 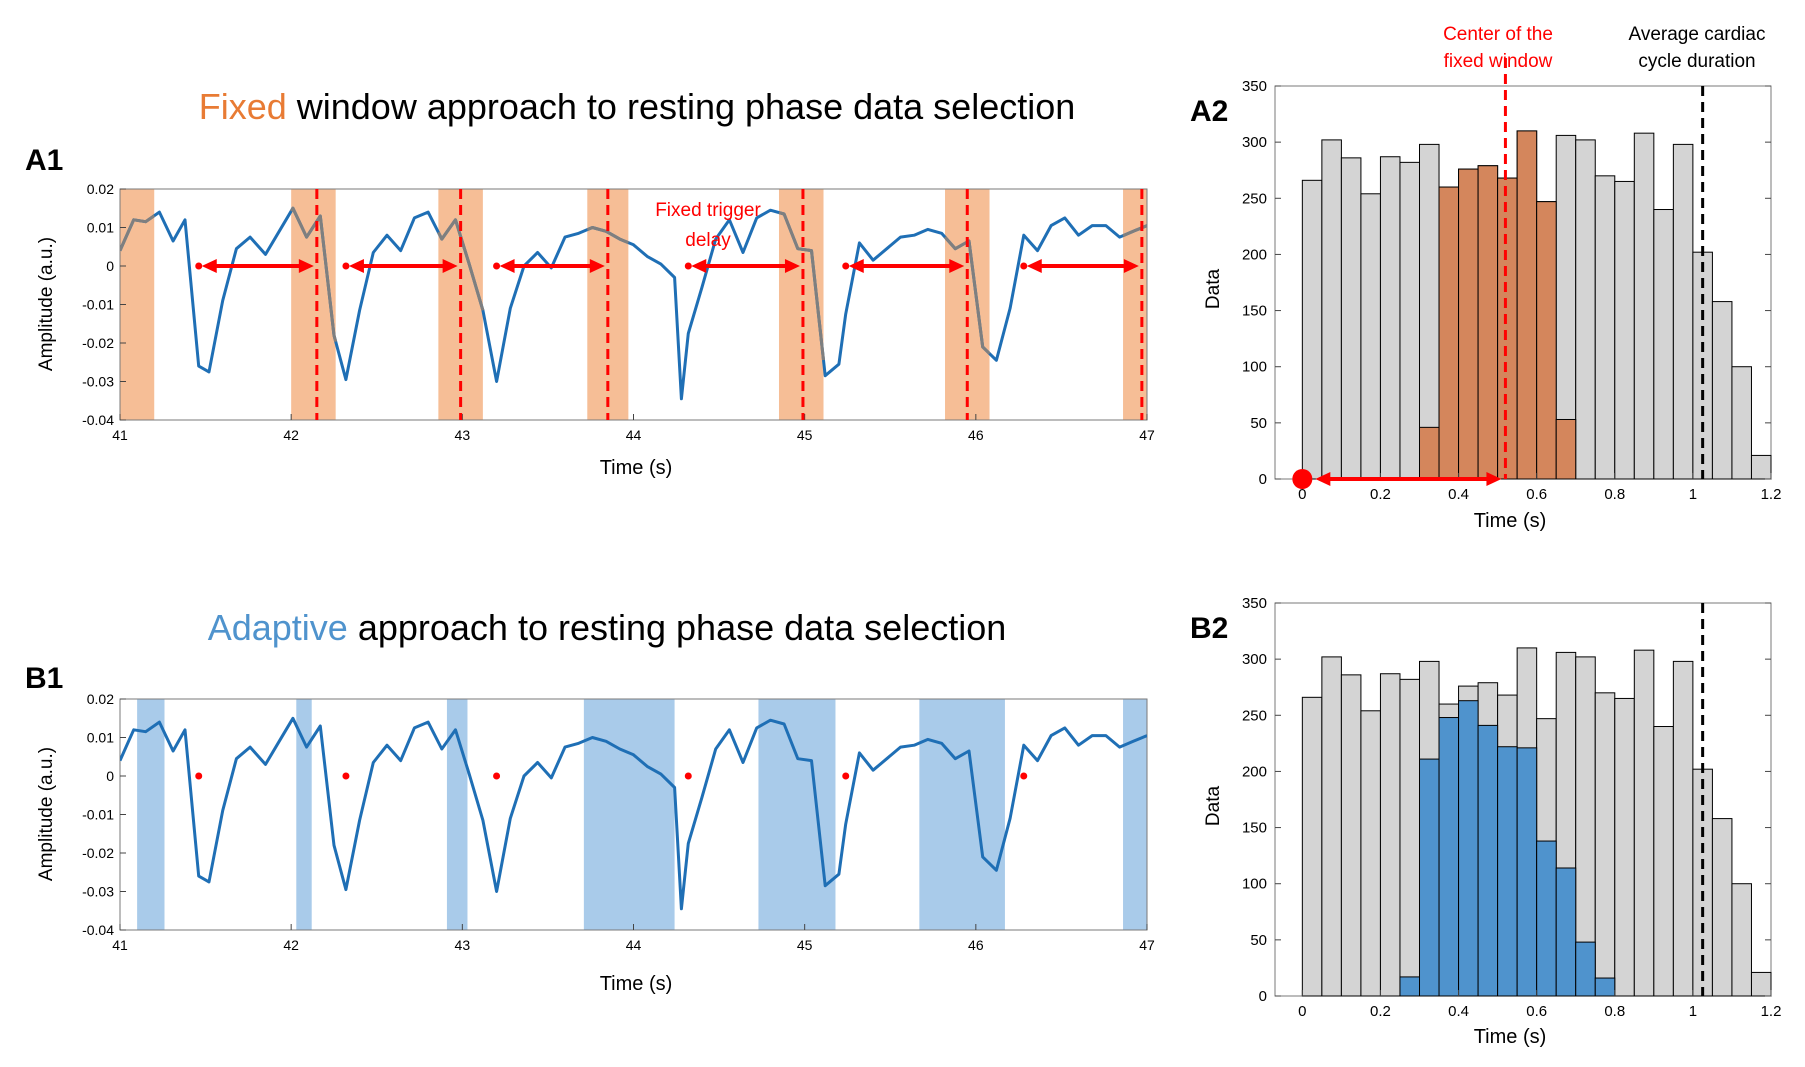 What do you see at coordinates (1254, 367) in the screenshot?
I see `a2-ytick-label: 100` at bounding box center [1254, 367].